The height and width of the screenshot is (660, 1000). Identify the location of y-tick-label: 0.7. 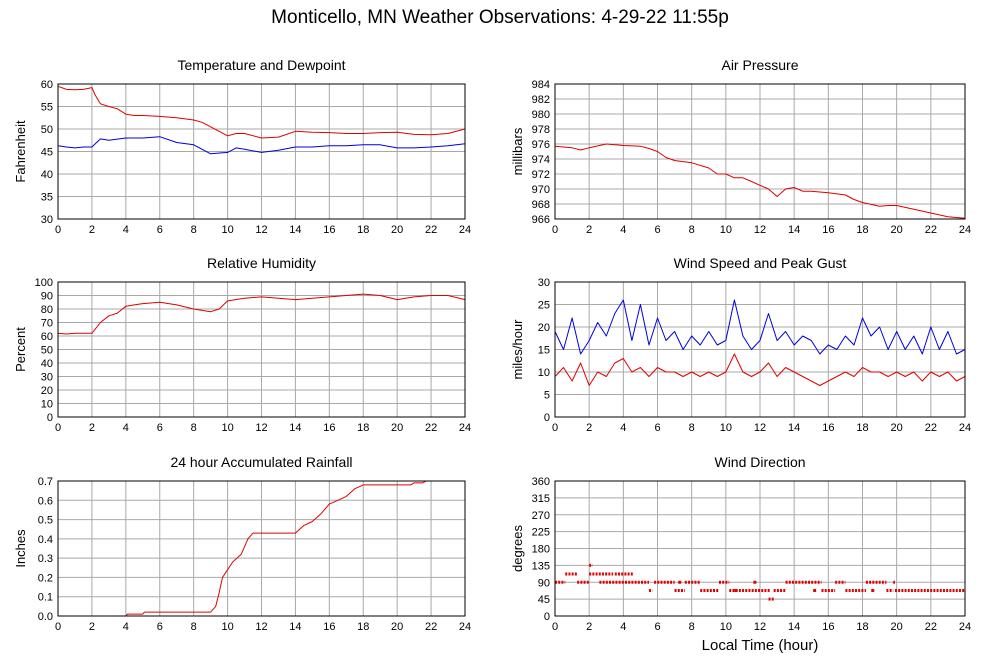
(45, 482).